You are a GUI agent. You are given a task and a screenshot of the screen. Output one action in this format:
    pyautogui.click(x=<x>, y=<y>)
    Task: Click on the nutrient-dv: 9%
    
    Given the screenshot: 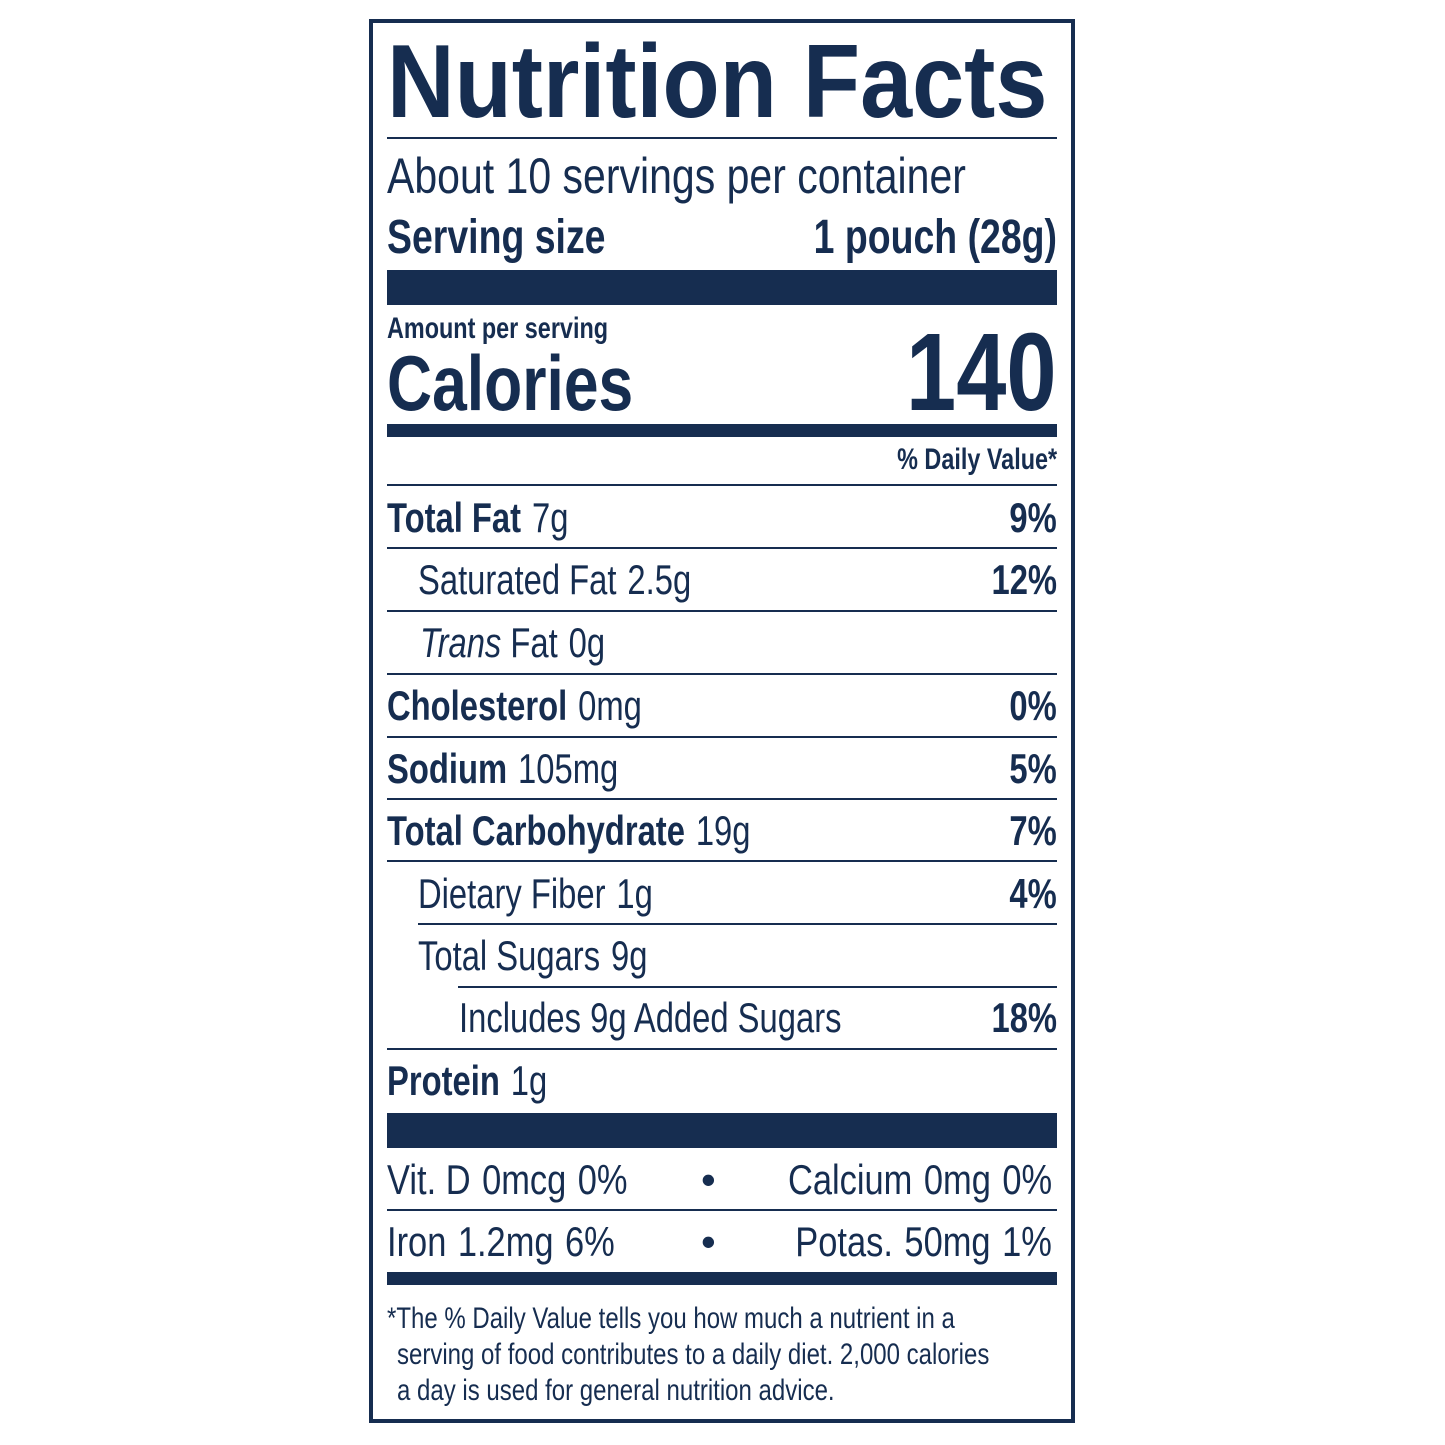 What is the action you would take?
    pyautogui.click(x=1033, y=517)
    